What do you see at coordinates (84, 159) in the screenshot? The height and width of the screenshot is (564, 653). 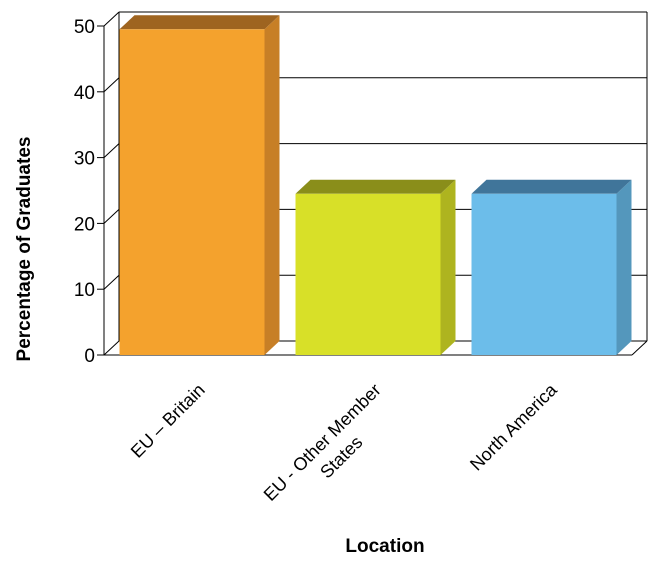 I see `y-tick-label: 30` at bounding box center [84, 159].